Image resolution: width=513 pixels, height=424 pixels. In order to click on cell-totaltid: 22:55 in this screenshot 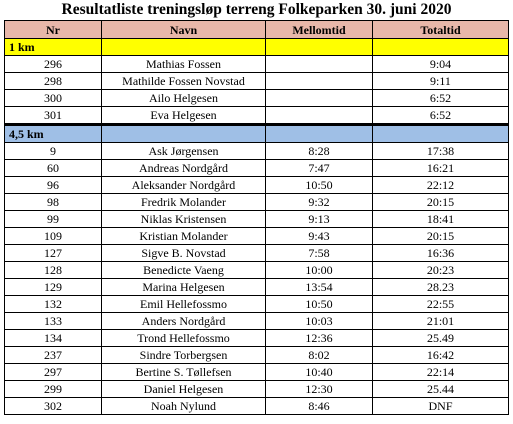, I will do `click(440, 304)`.